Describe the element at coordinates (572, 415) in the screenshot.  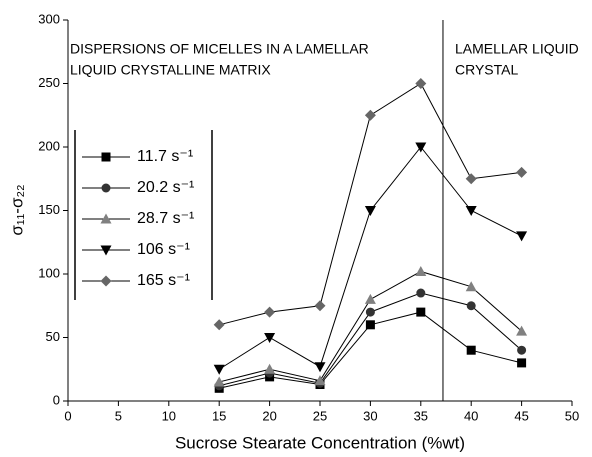
I see `x-tick-label: 50` at that location.